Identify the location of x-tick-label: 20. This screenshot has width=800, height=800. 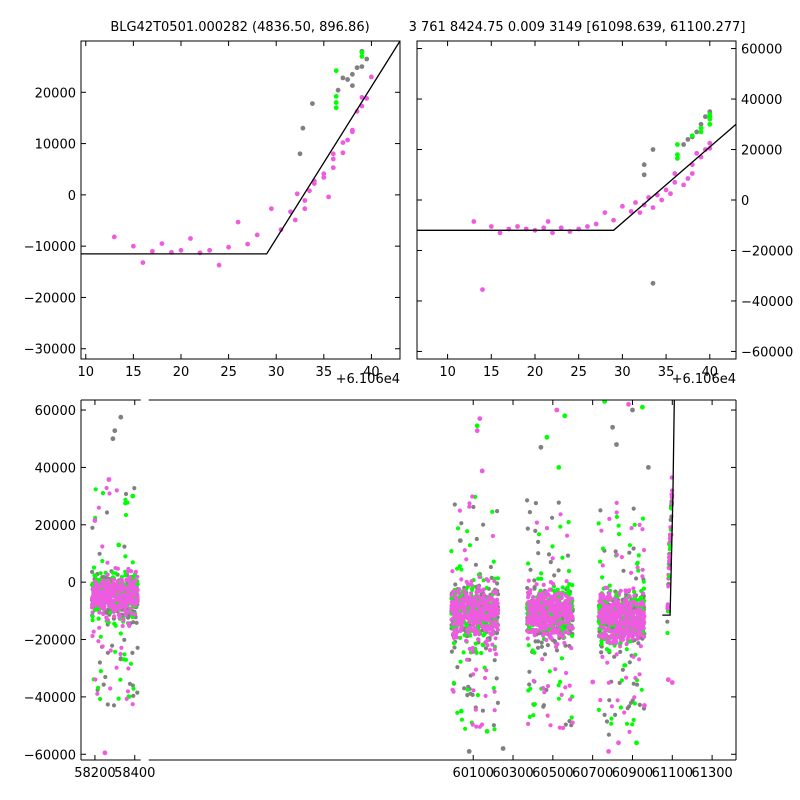
(535, 372).